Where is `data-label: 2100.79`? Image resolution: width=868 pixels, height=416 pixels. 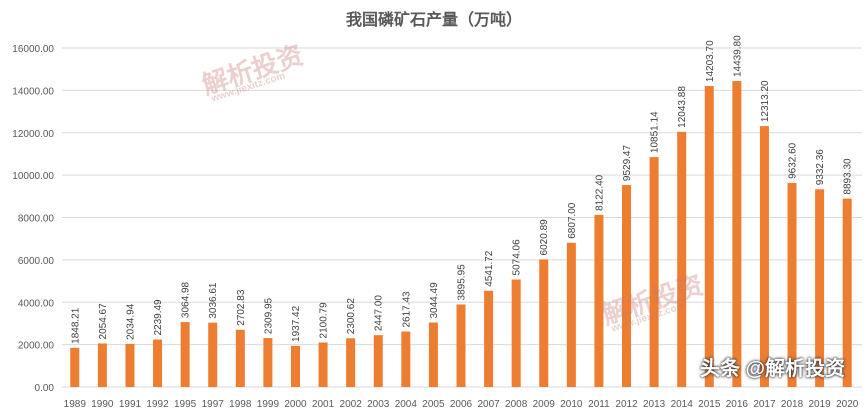 data-label: 2100.79 is located at coordinates (324, 320).